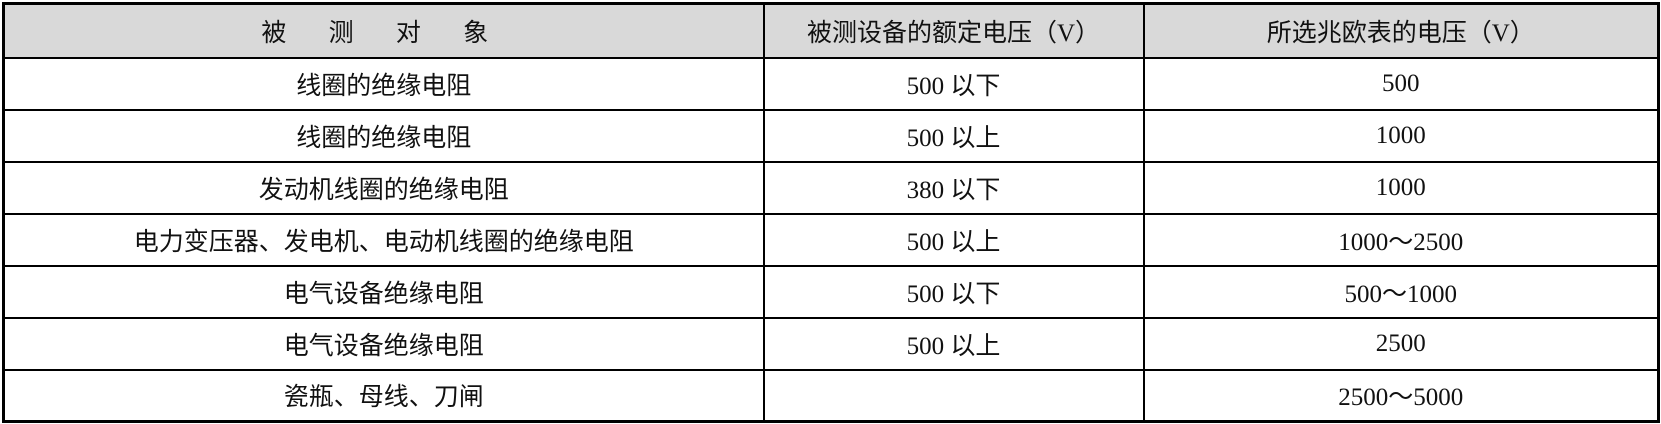 The width and height of the screenshot is (1661, 424). I want to click on table-row: 电气设备绝缘电阻 500 以下 500～1000, so click(831, 291).